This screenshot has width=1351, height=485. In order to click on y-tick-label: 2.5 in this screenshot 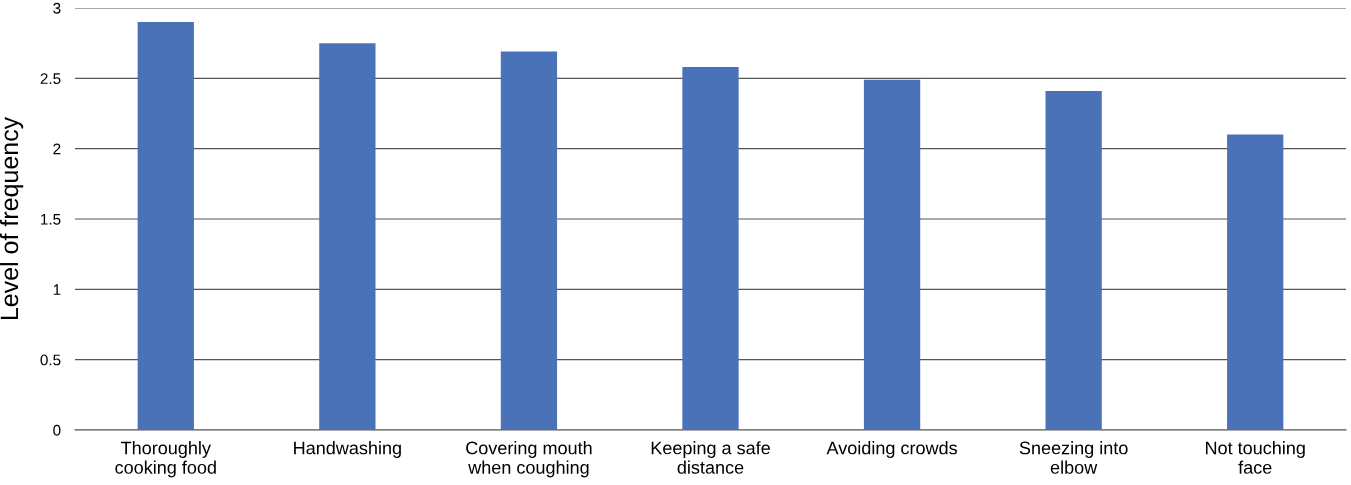, I will do `click(50, 79)`.